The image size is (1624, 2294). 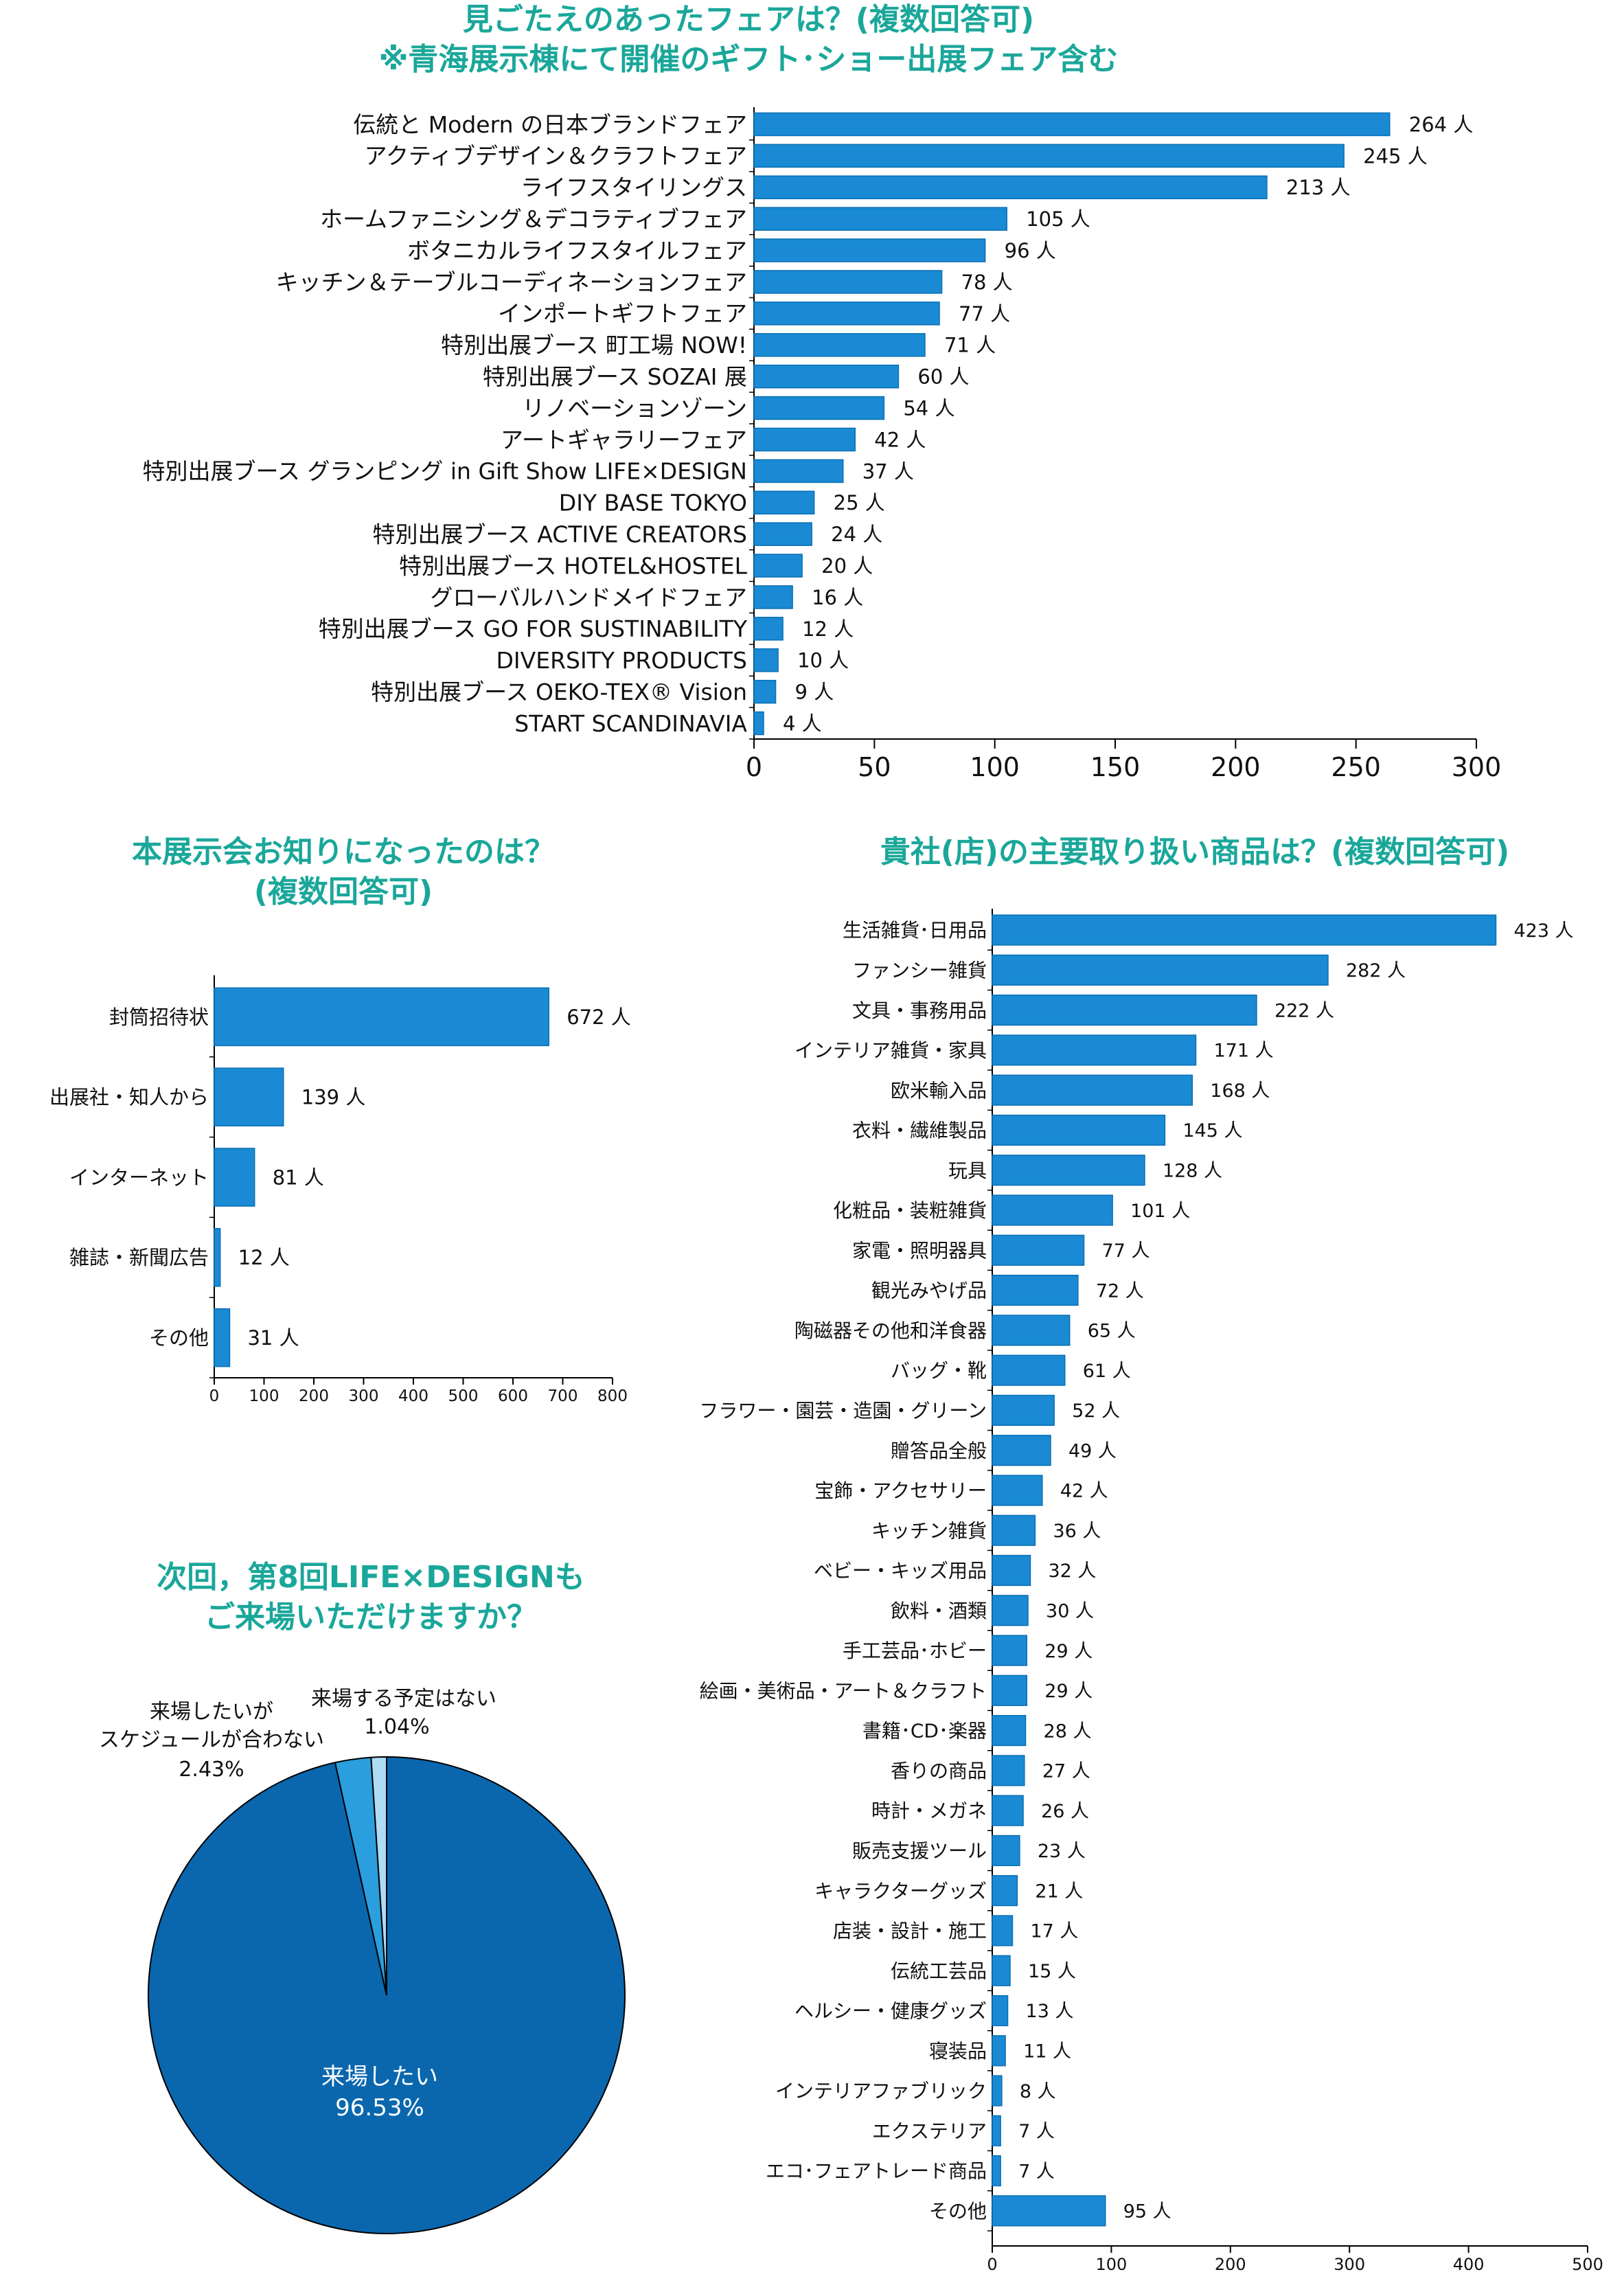 What do you see at coordinates (814, 693) in the screenshot?
I see `chart1-value-label: 9 人` at bounding box center [814, 693].